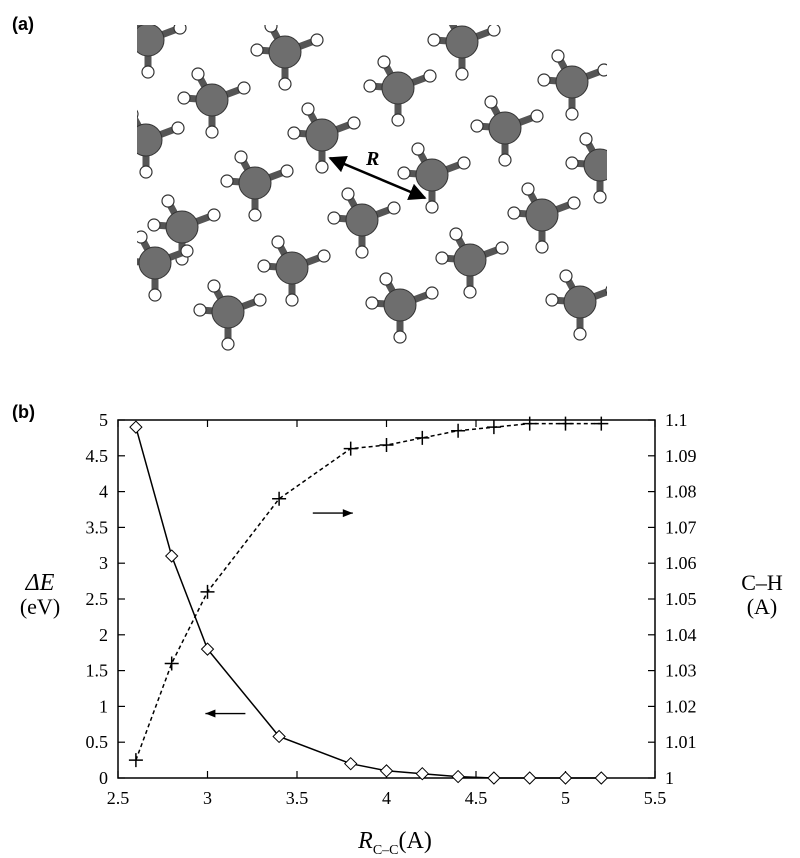  What do you see at coordinates (377, 178) in the screenshot?
I see `distance-arrow` at bounding box center [377, 178].